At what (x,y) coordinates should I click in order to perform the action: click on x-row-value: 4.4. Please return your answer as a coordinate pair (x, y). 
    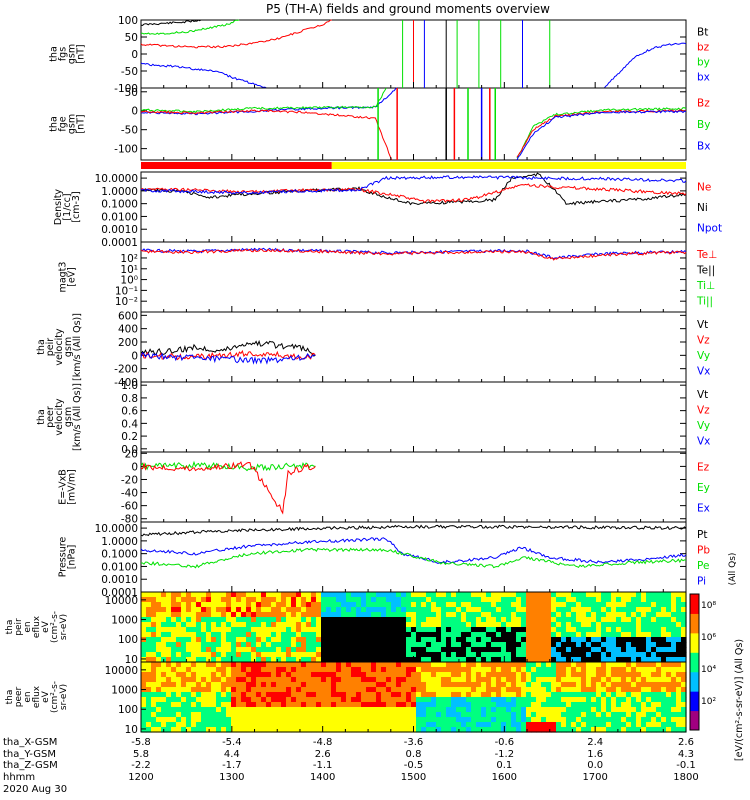
    Looking at the image, I should click on (232, 754).